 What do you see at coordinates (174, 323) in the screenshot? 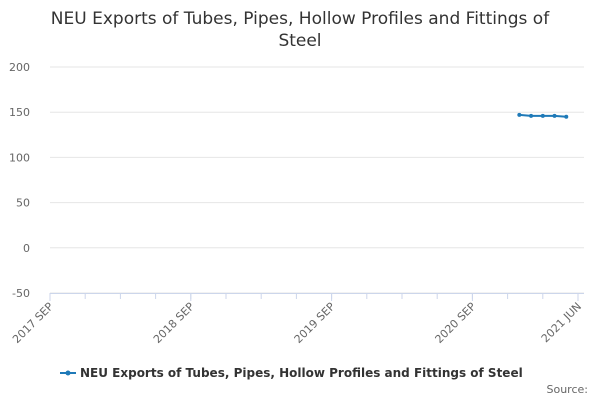
I see `x-tick-label: 2018 SEP` at bounding box center [174, 323].